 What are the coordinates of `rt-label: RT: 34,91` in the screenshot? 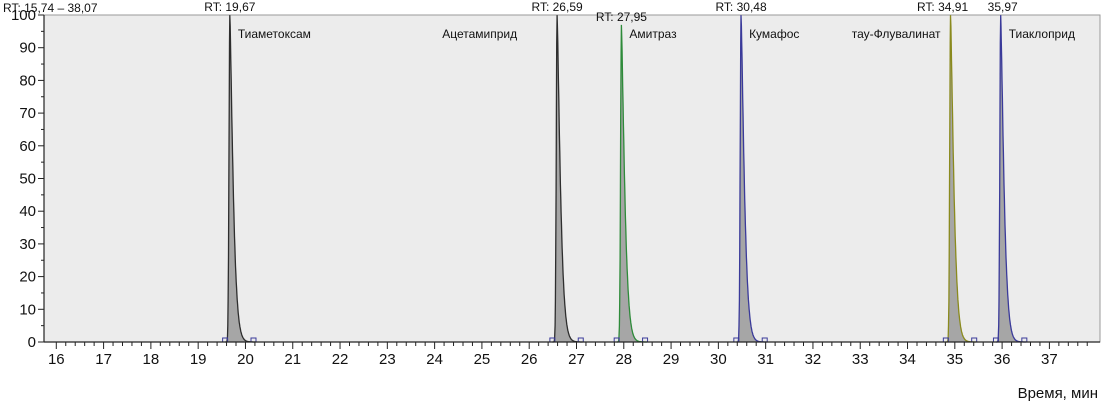 It's located at (942, 7).